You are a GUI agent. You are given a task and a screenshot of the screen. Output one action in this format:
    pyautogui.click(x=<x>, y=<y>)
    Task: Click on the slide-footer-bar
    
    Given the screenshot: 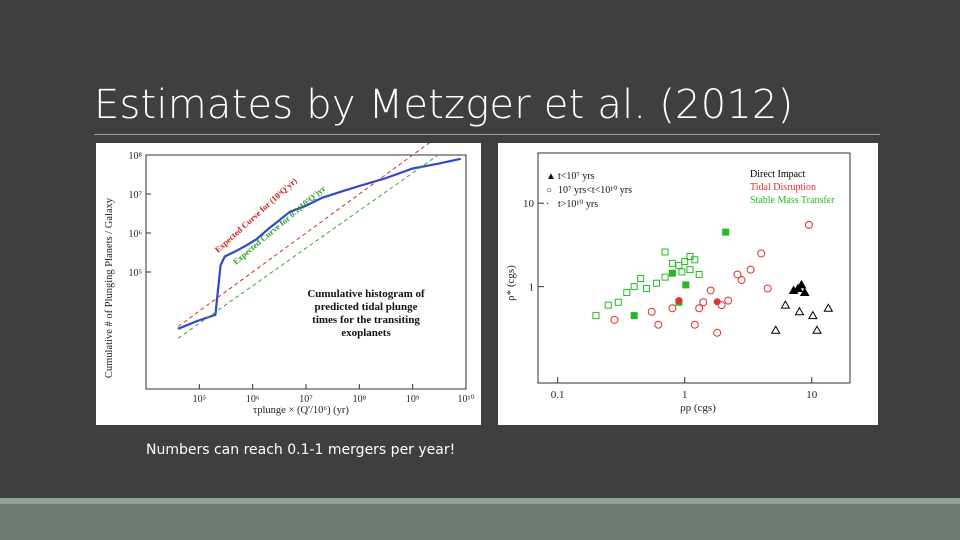 What is the action you would take?
    pyautogui.click(x=480, y=519)
    